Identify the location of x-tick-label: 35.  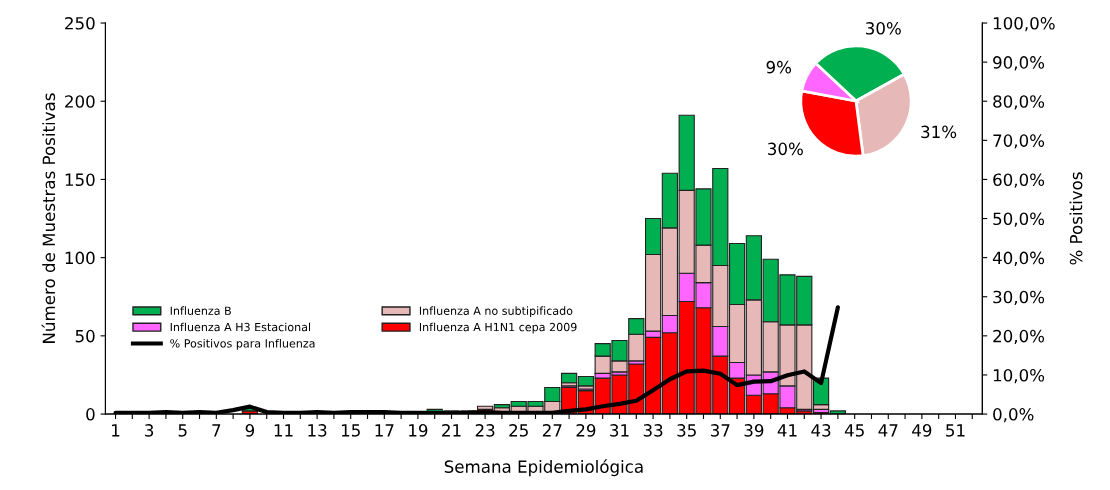
(686, 430).